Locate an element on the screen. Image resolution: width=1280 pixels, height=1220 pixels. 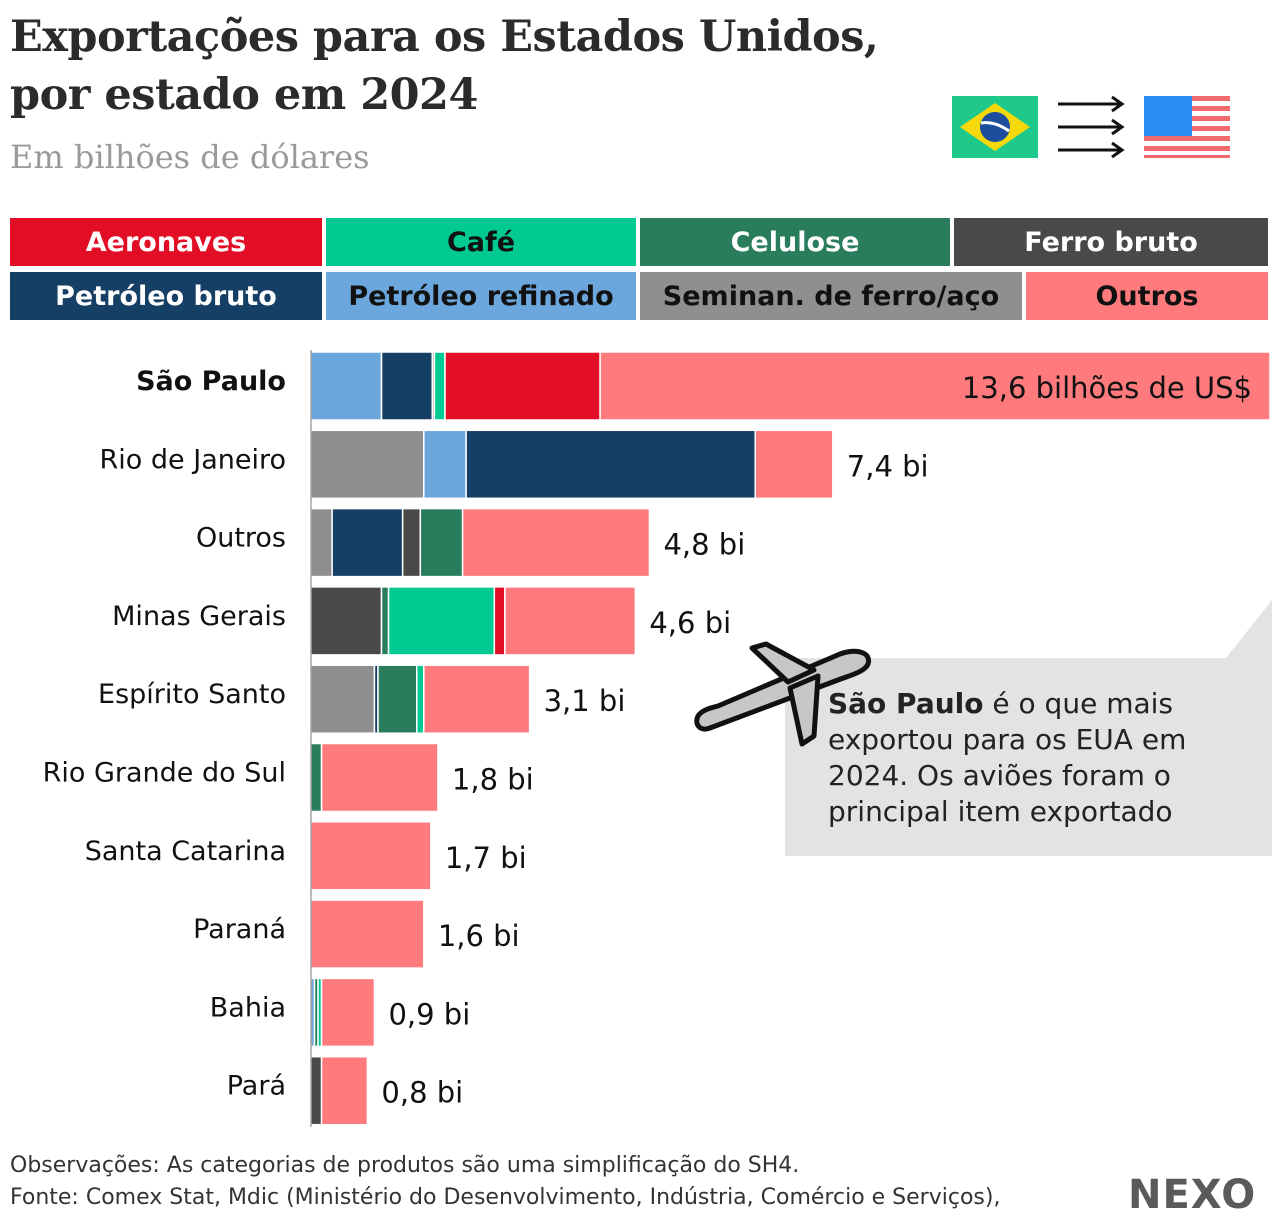
brazil-flag-icon is located at coordinates (995, 127).